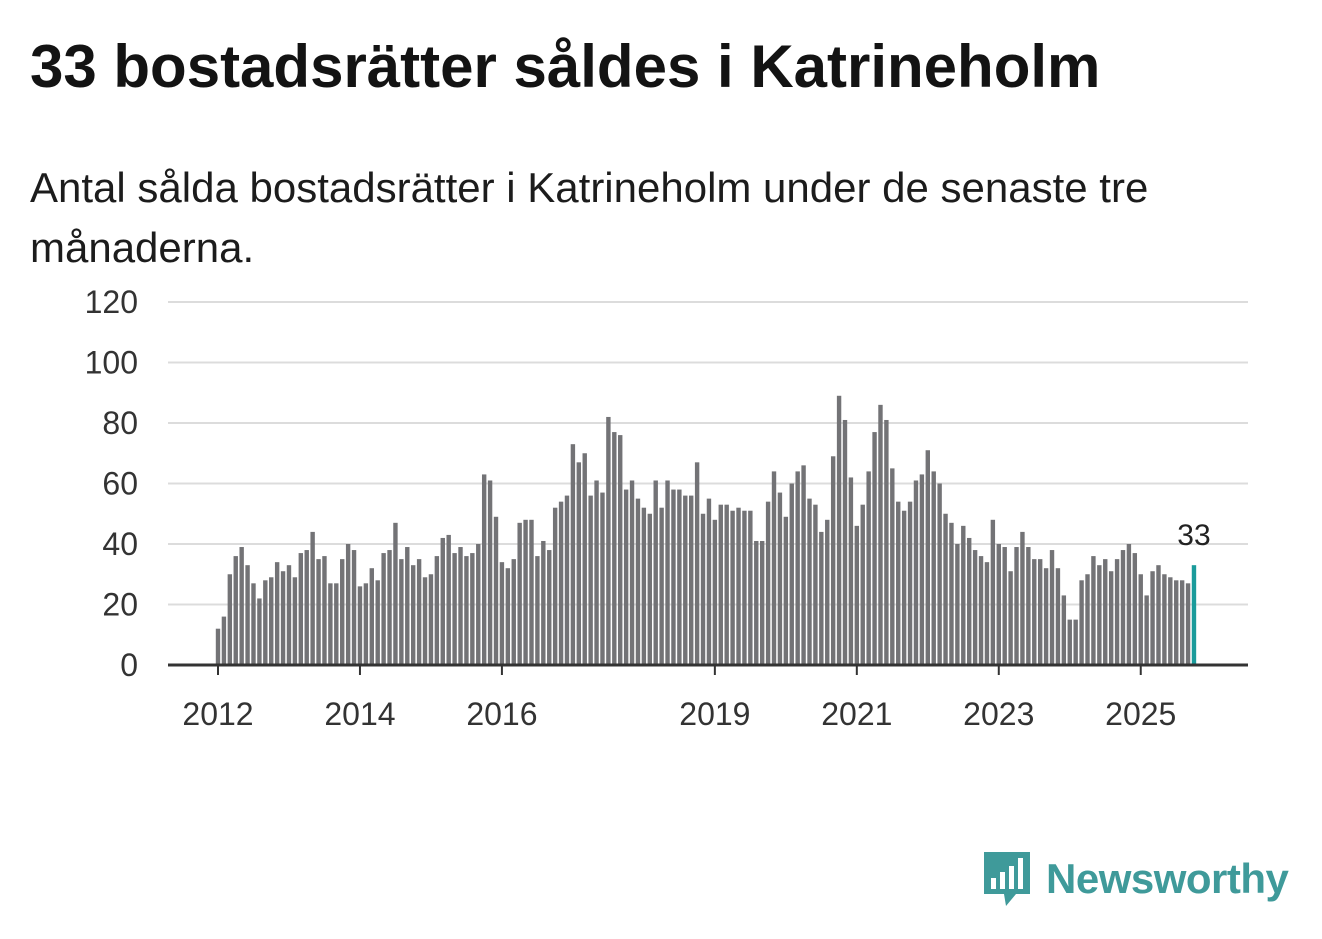 Image resolution: width=1322 pixels, height=939 pixels. Describe the element at coordinates (120, 605) in the screenshot. I see `y-tick-label: 20` at that location.